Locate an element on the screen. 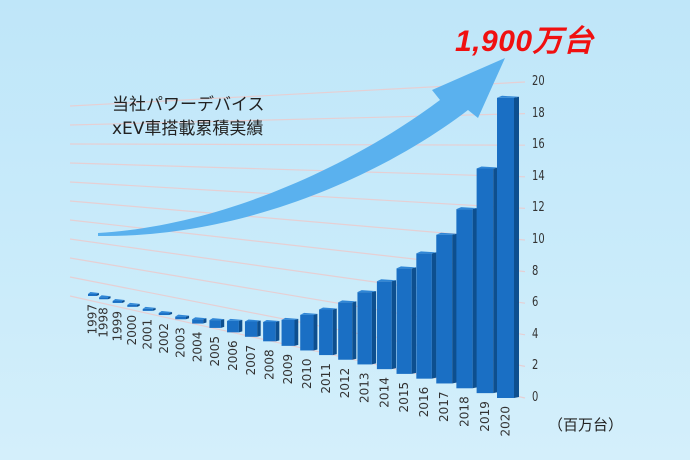 This screenshot has height=460, width=690. y-tick-label: 10 is located at coordinates (538, 239).